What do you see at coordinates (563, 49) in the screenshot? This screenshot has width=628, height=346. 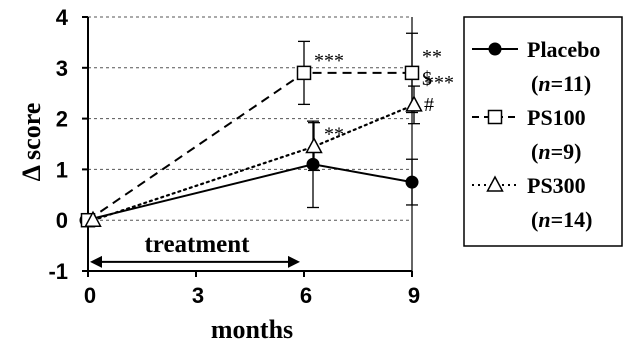 I see `legend-label-placebo: Placebo` at bounding box center [563, 49].